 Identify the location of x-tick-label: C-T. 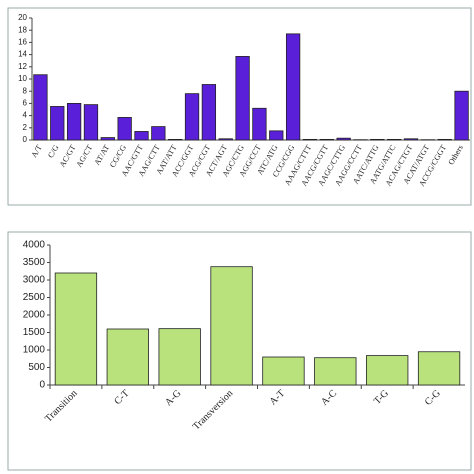
(121, 397).